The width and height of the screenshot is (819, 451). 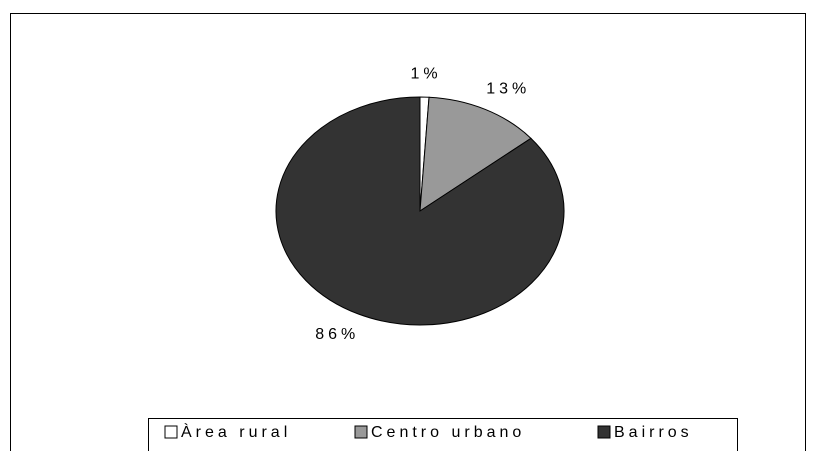 I want to click on data-label: 1%, so click(x=426, y=73).